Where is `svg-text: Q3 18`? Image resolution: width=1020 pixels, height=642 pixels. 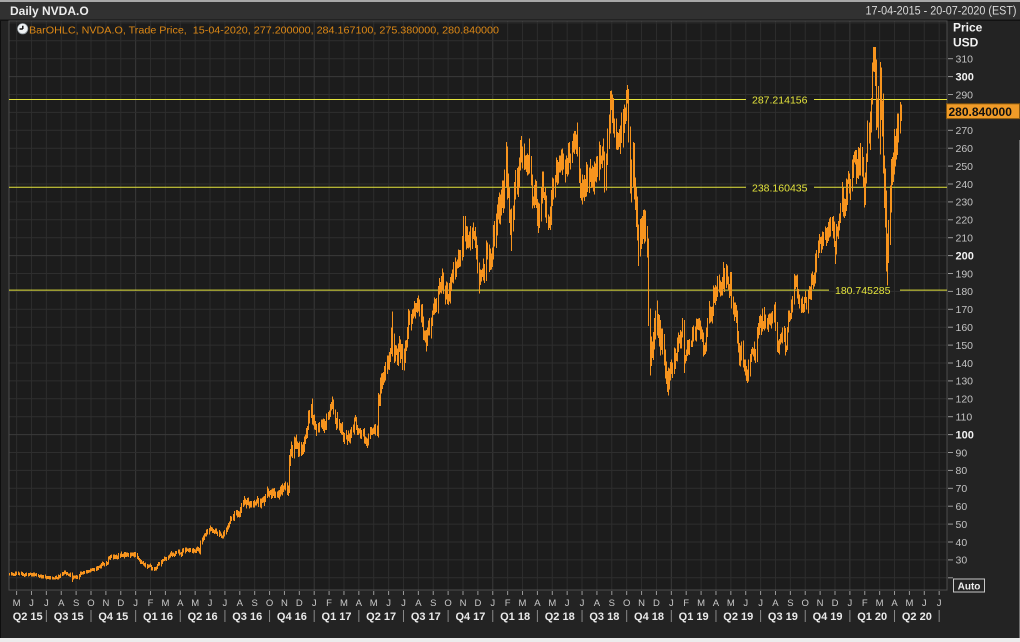 svg-text: Q3 18 is located at coordinates (604, 617).